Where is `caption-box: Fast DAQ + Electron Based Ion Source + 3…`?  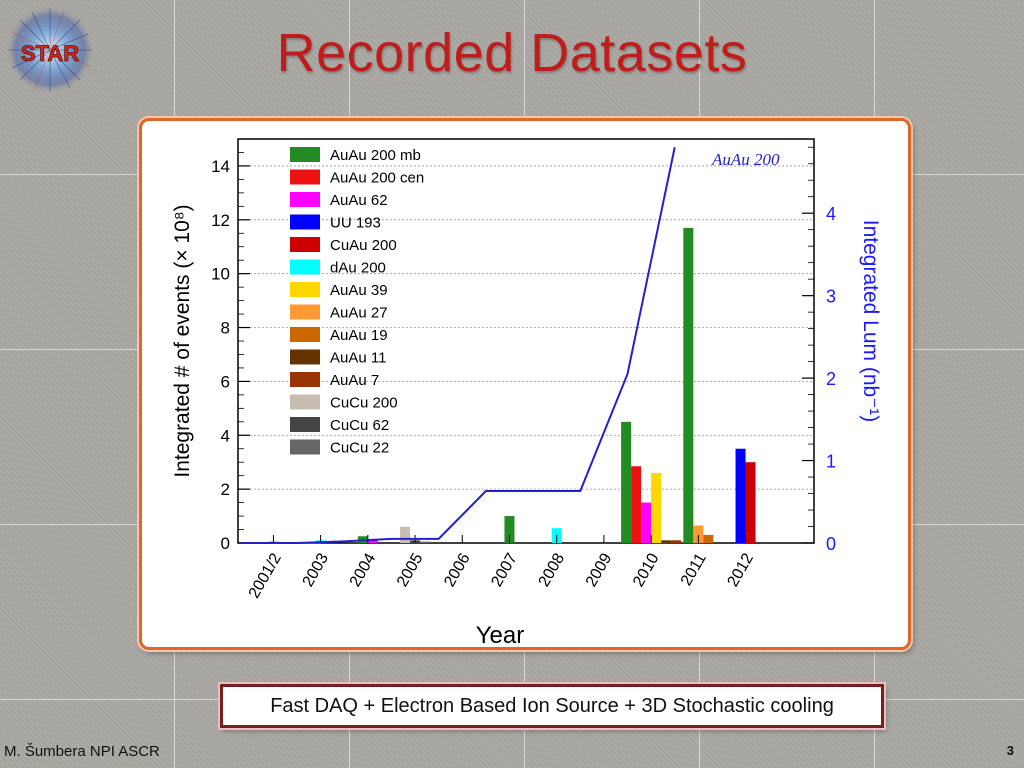
caption-box: Fast DAQ + Electron Based Ion Source + 3… is located at coordinates (552, 706).